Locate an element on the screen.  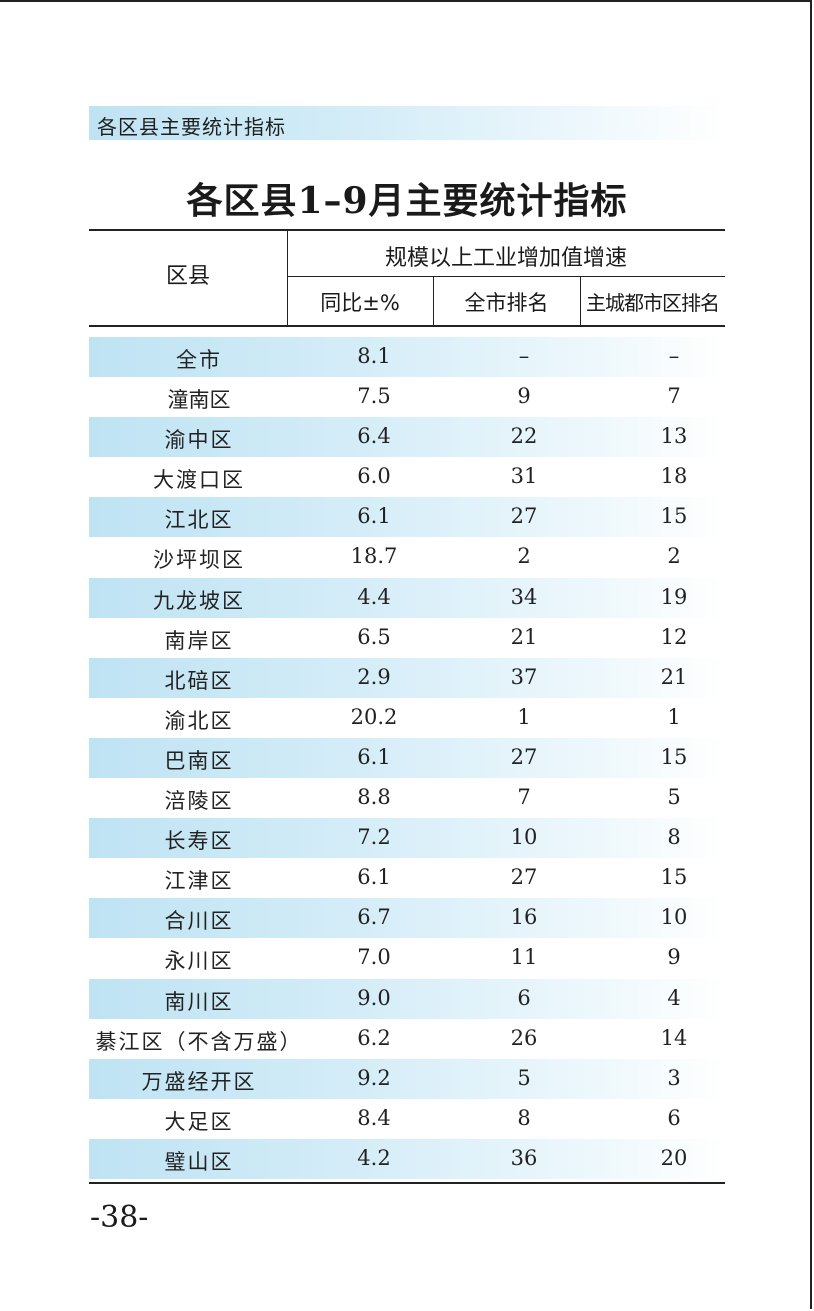
region-name-cell: 渝中区 is located at coordinates (199, 440).